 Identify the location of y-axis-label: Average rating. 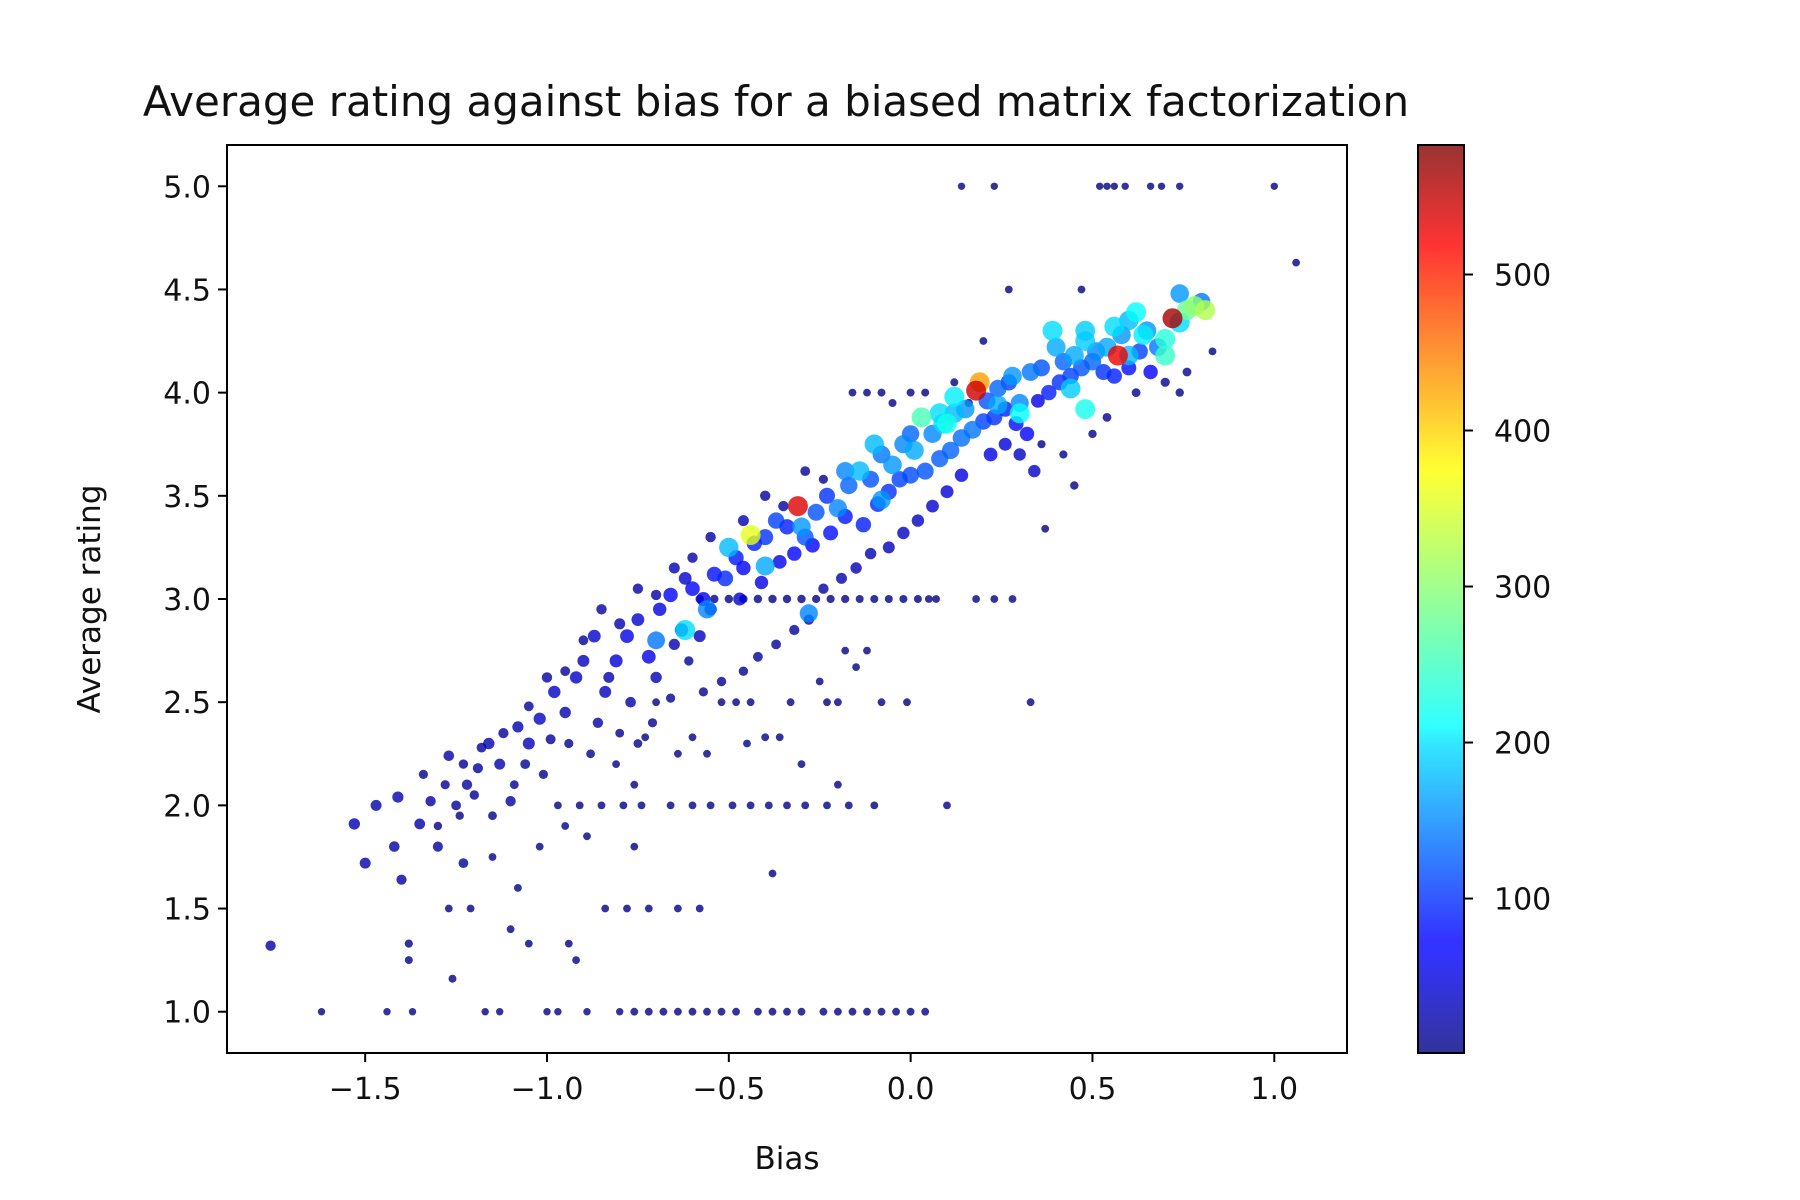
(90, 599).